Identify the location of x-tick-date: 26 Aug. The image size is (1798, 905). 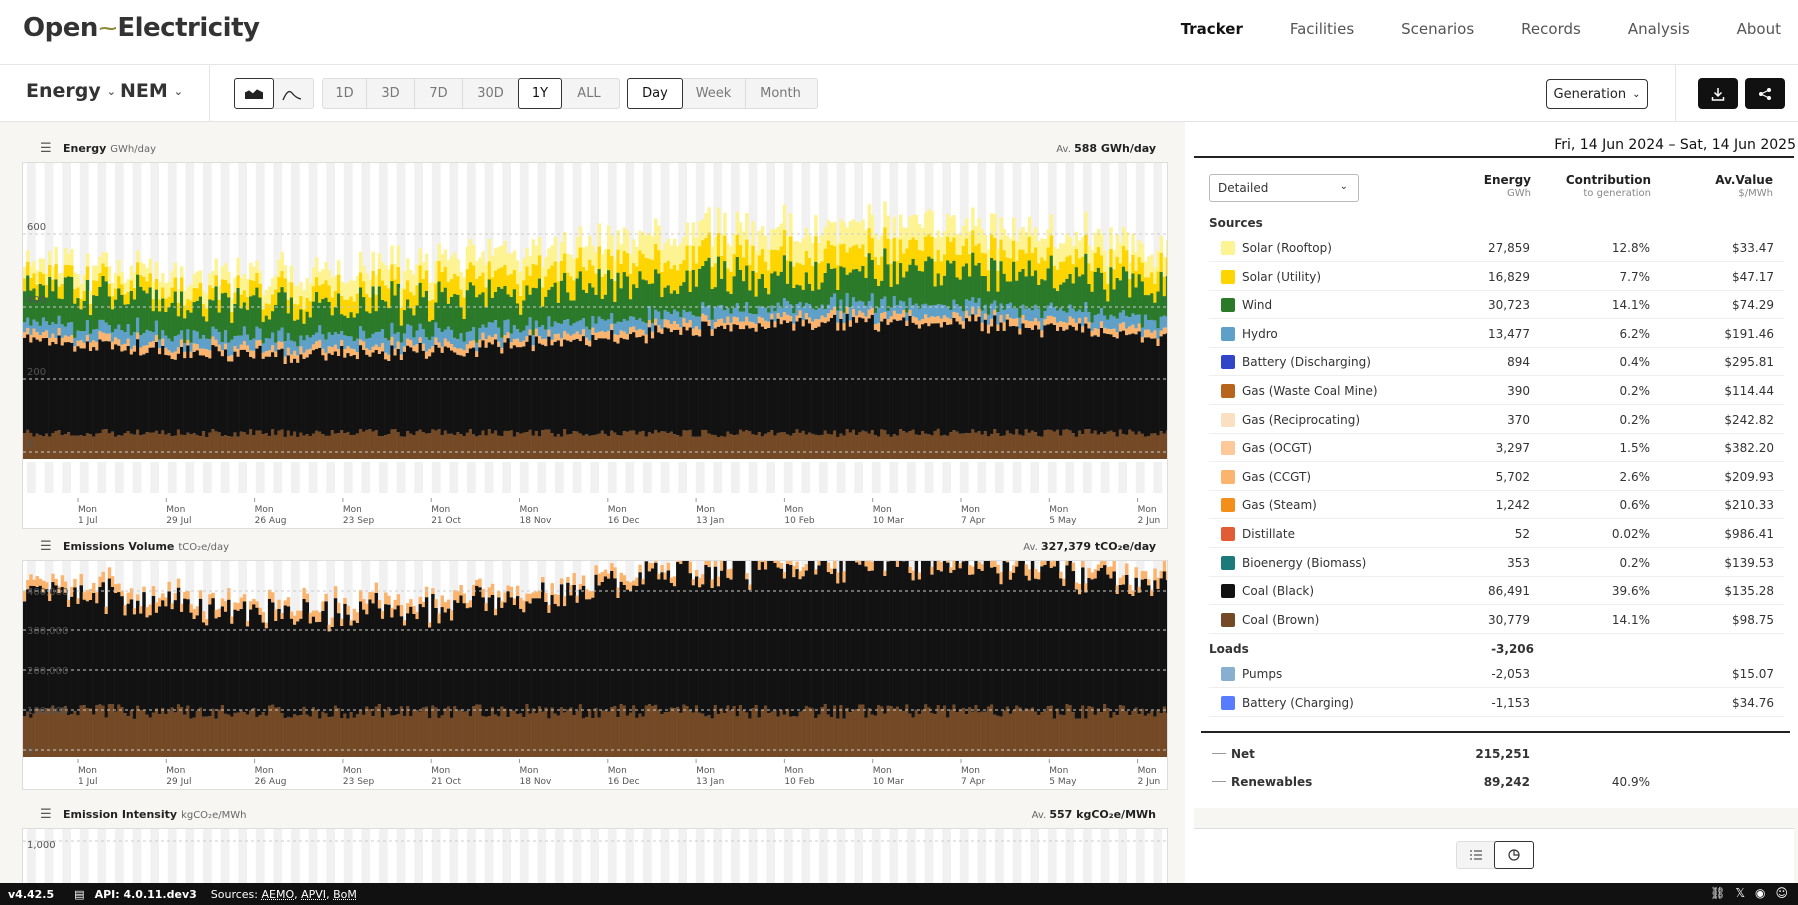
(271, 521).